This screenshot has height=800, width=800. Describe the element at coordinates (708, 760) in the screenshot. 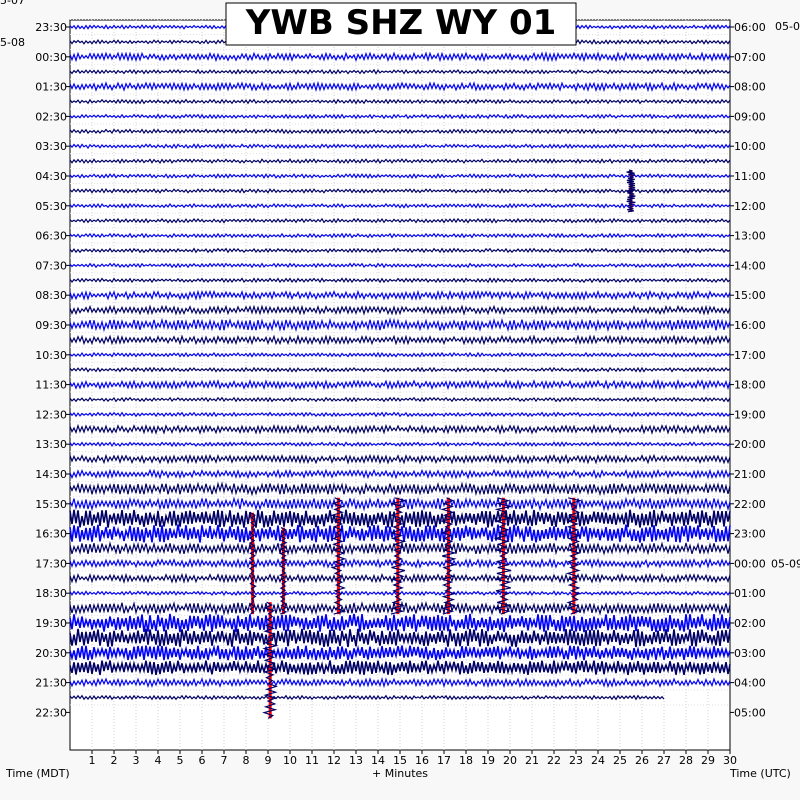

I see `x-tick-label: 29` at that location.